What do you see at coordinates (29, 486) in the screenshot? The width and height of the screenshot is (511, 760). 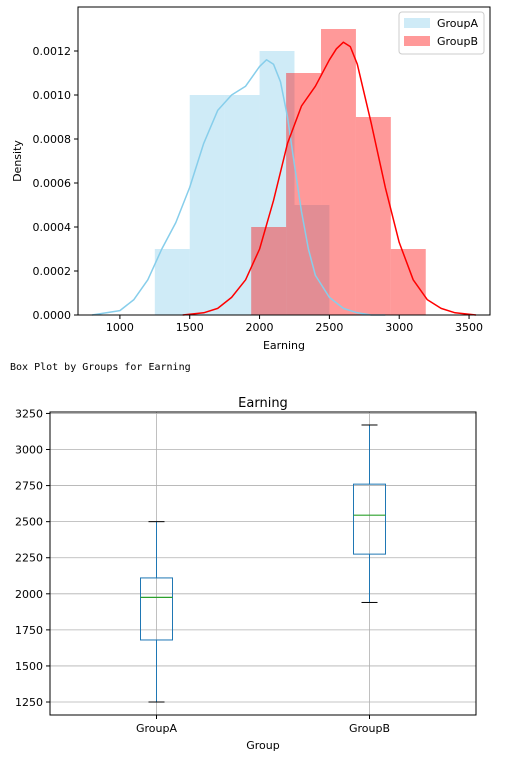 I see `y-tick-label: 2750` at bounding box center [29, 486].